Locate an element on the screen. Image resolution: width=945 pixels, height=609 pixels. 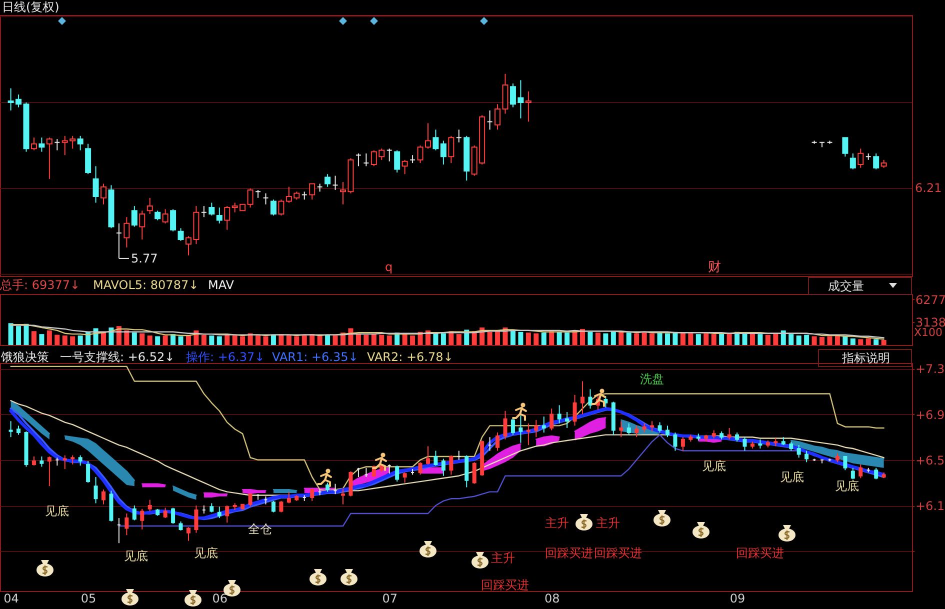
annotation: 洗盘 is located at coordinates (652, 379).